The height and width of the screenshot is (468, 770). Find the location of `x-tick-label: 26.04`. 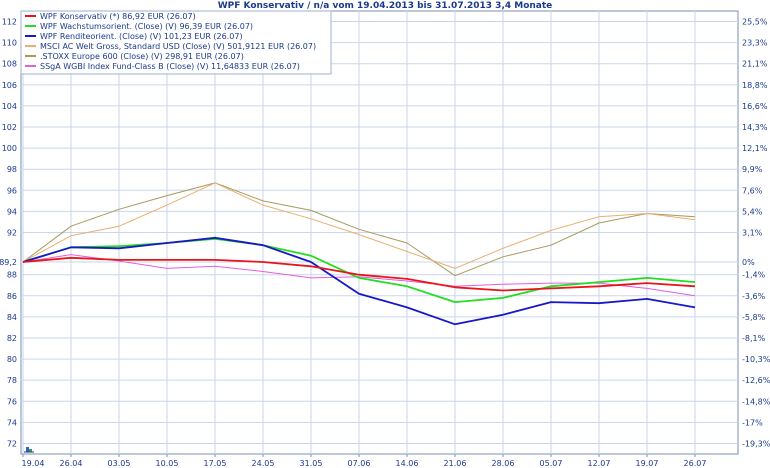

x-tick-label: 26.04 is located at coordinates (71, 463).